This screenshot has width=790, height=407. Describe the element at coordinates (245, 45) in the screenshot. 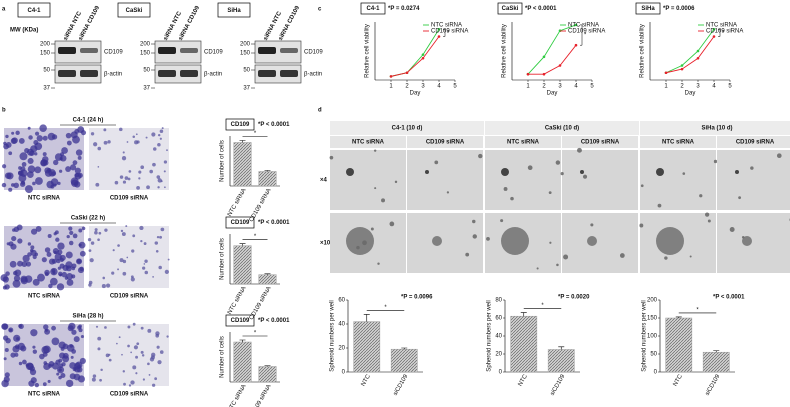

I see `mw-marker: 200` at that location.